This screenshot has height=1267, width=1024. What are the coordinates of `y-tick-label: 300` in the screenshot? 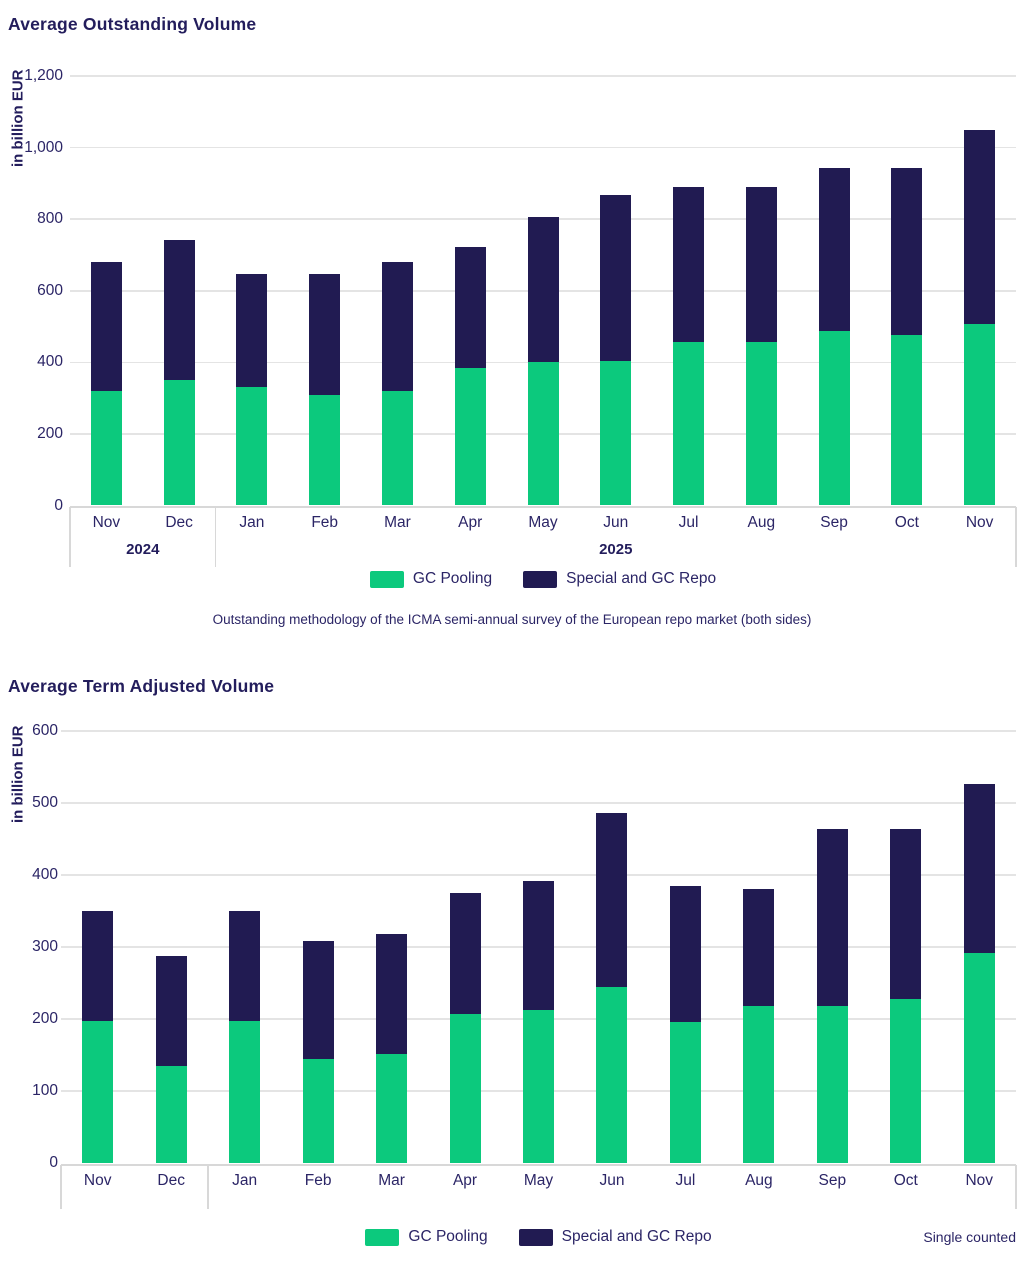 It's located at (45, 946).